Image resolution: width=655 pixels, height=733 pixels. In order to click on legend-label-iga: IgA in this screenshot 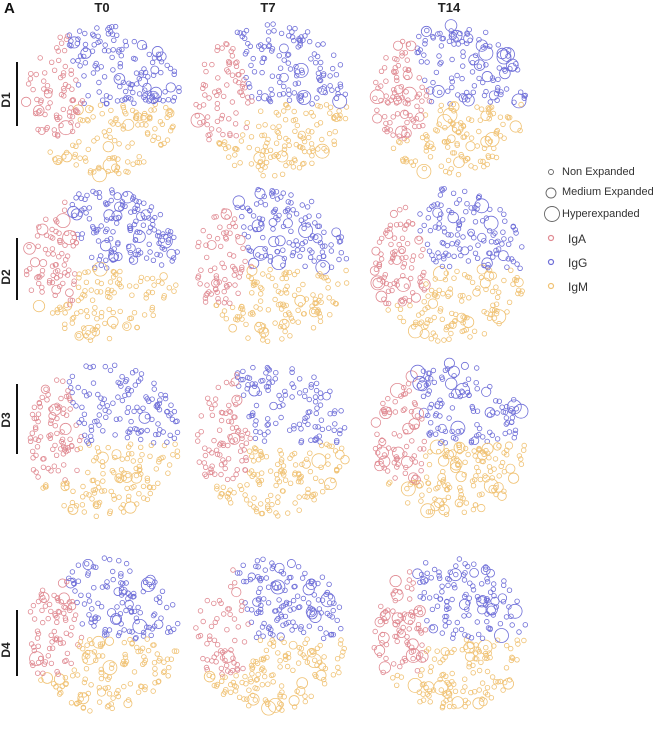, I will do `click(577, 239)`.